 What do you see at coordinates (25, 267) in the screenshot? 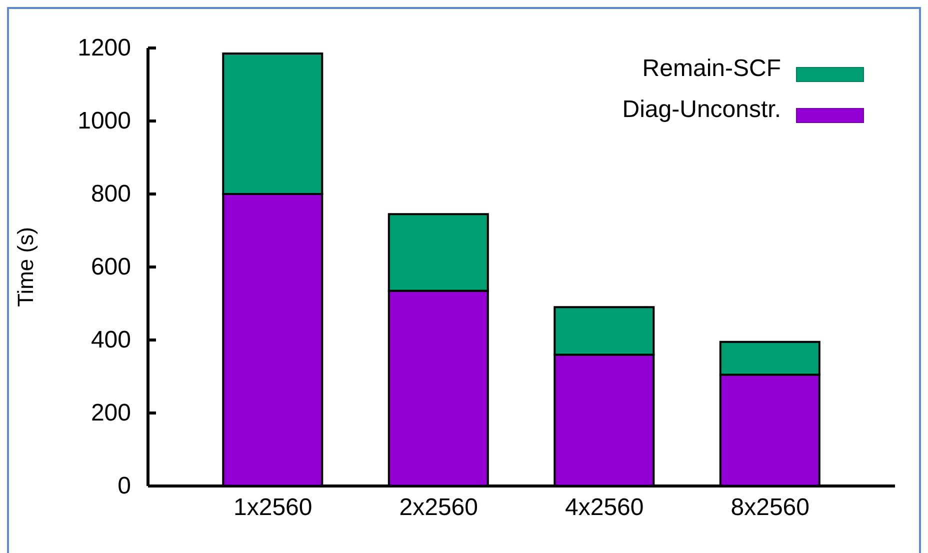
I see `y-axis-title: Time (s)` at bounding box center [25, 267].